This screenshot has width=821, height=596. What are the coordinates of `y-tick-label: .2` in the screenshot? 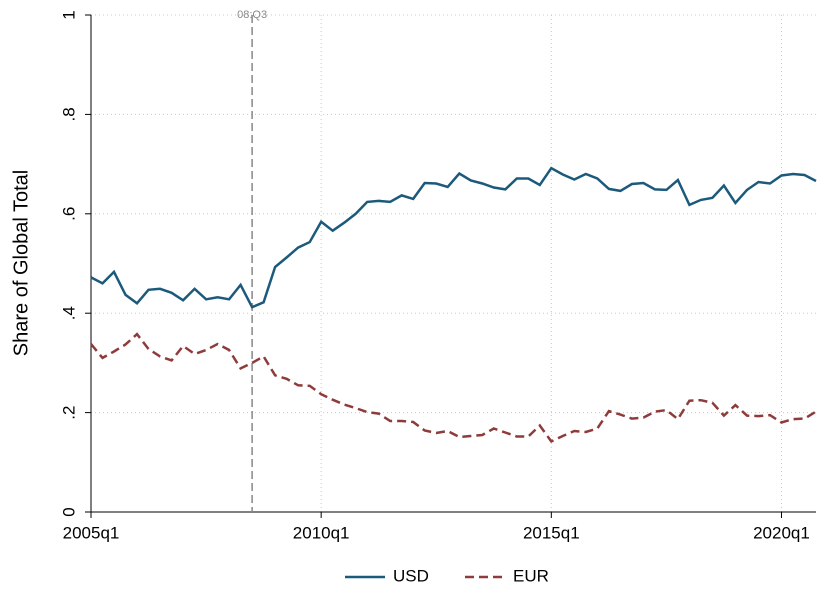 It's located at (68, 413).